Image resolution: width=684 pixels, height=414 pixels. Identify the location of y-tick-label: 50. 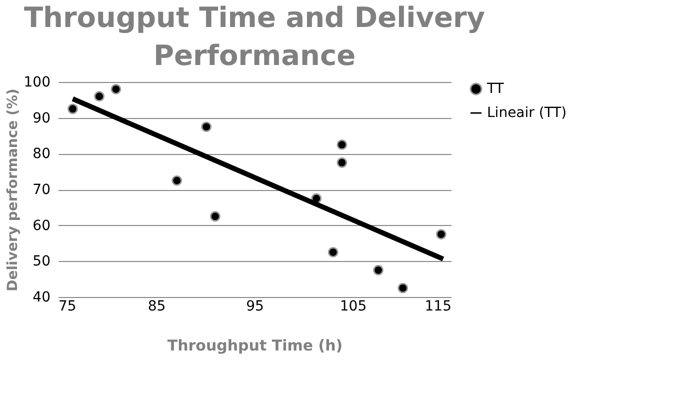
(41, 262).